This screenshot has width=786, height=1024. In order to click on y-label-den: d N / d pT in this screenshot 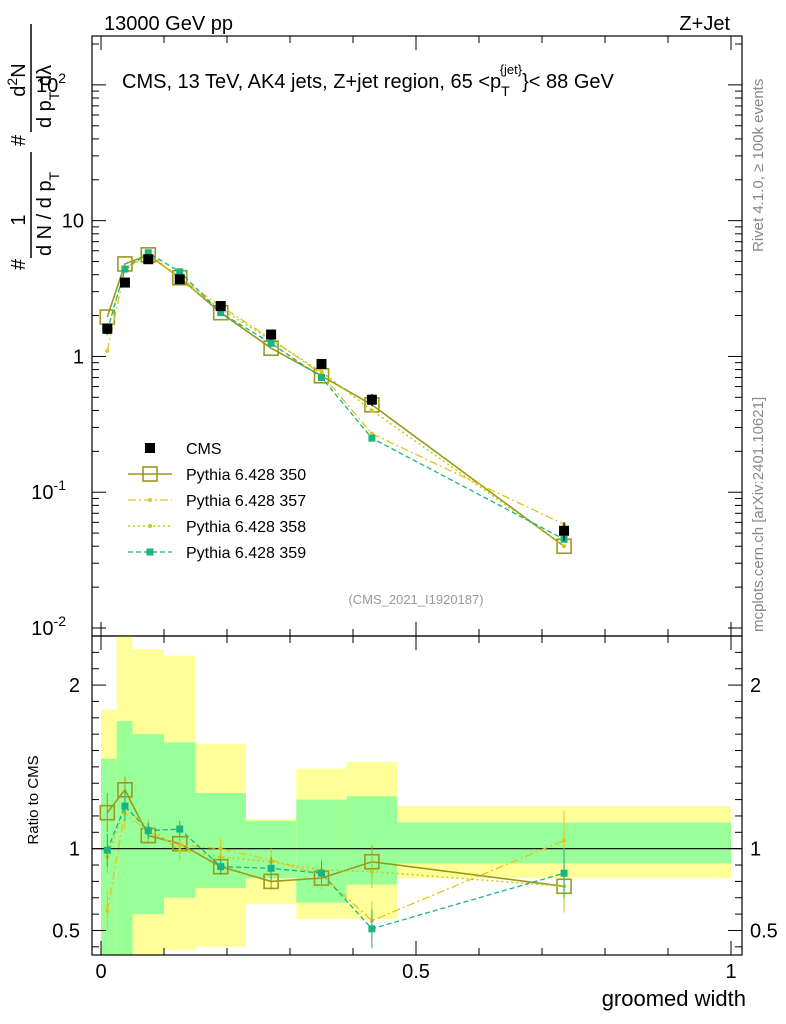, I will do `click(48, 213)`.